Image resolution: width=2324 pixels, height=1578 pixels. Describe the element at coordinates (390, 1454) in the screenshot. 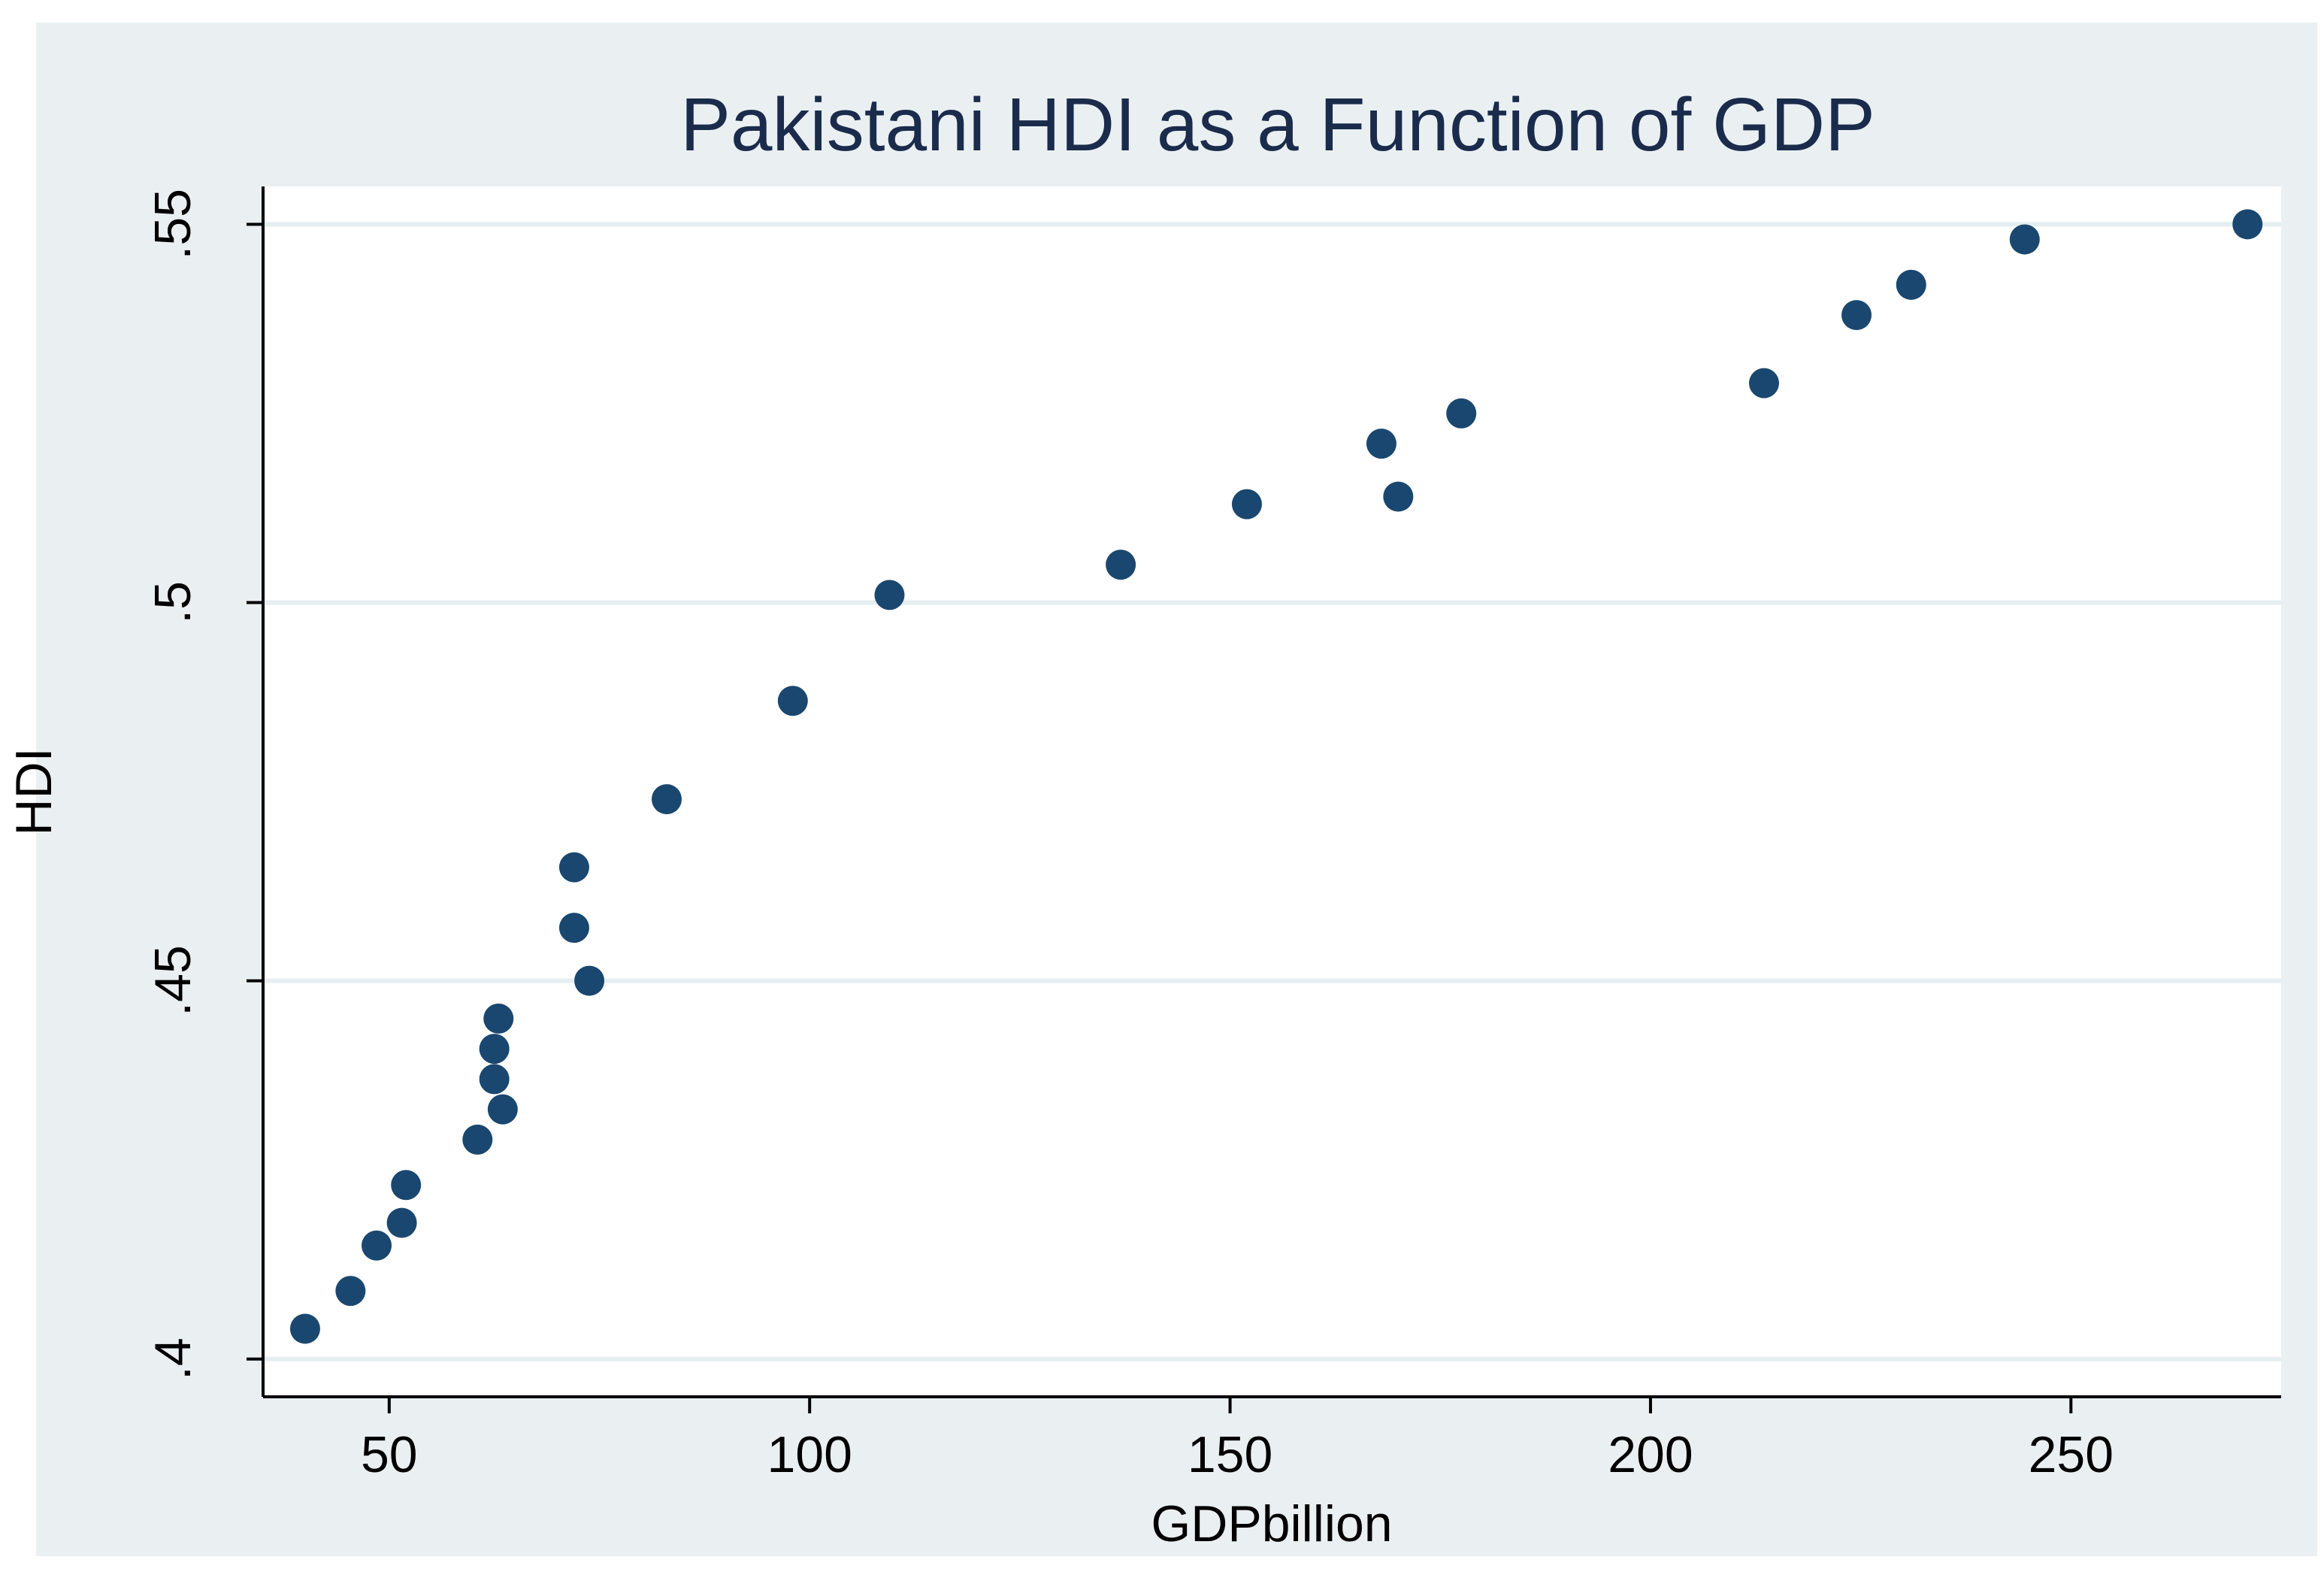

I see `x-tick-label: 50` at that location.